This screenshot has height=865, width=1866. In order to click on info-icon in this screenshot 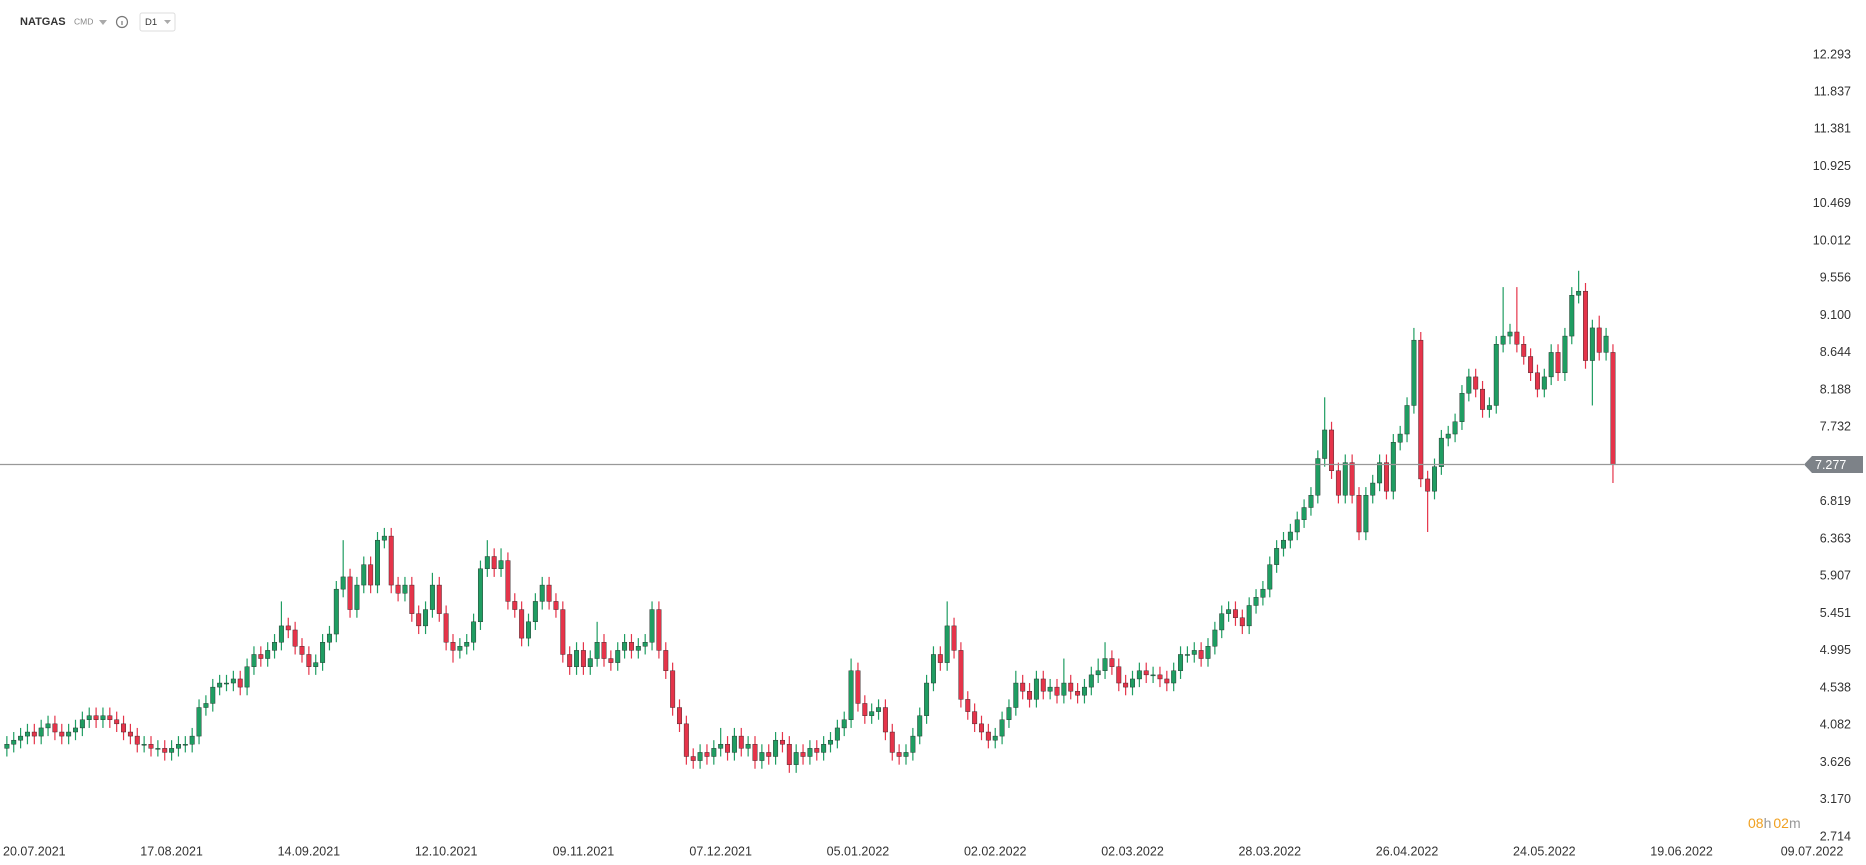, I will do `click(122, 22)`.